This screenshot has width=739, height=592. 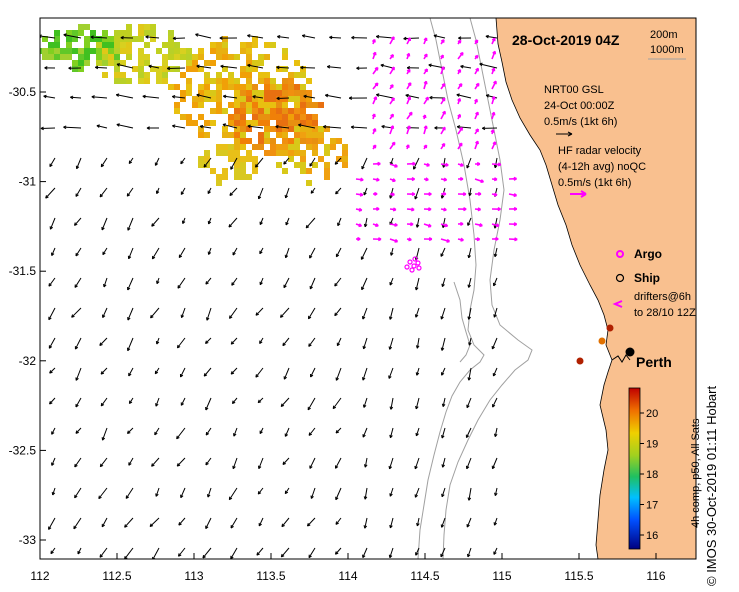 I want to click on perth-marker, so click(x=630, y=352).